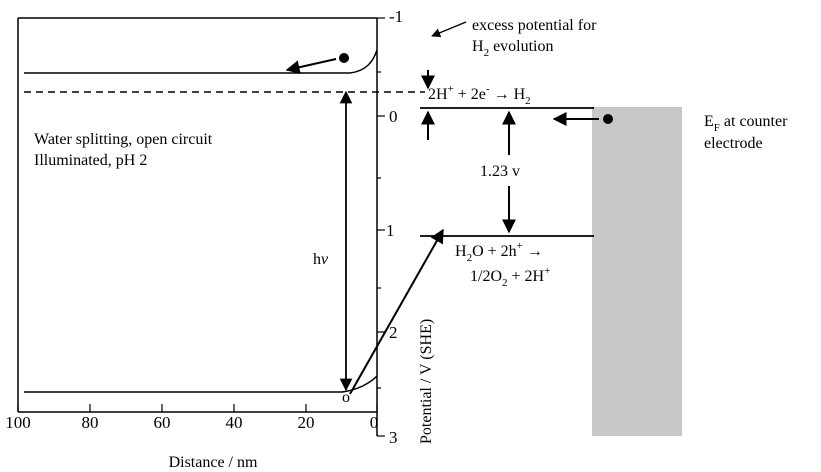 The image size is (821, 472). Describe the element at coordinates (321, 259) in the screenshot. I see `photon-label: hv` at that location.